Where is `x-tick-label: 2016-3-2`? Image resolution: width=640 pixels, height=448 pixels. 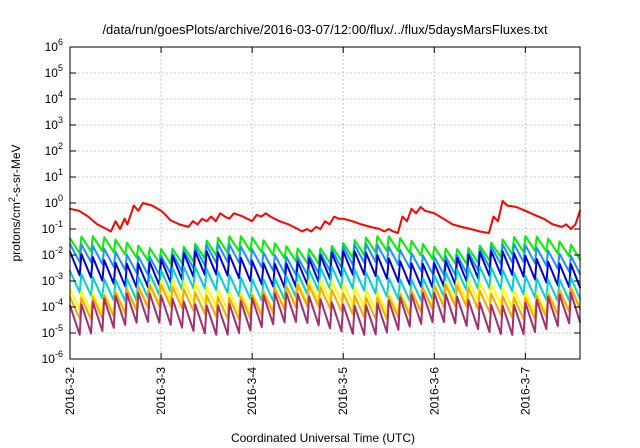
x-tick-label: 2016-3-2 is located at coordinates (70, 391).